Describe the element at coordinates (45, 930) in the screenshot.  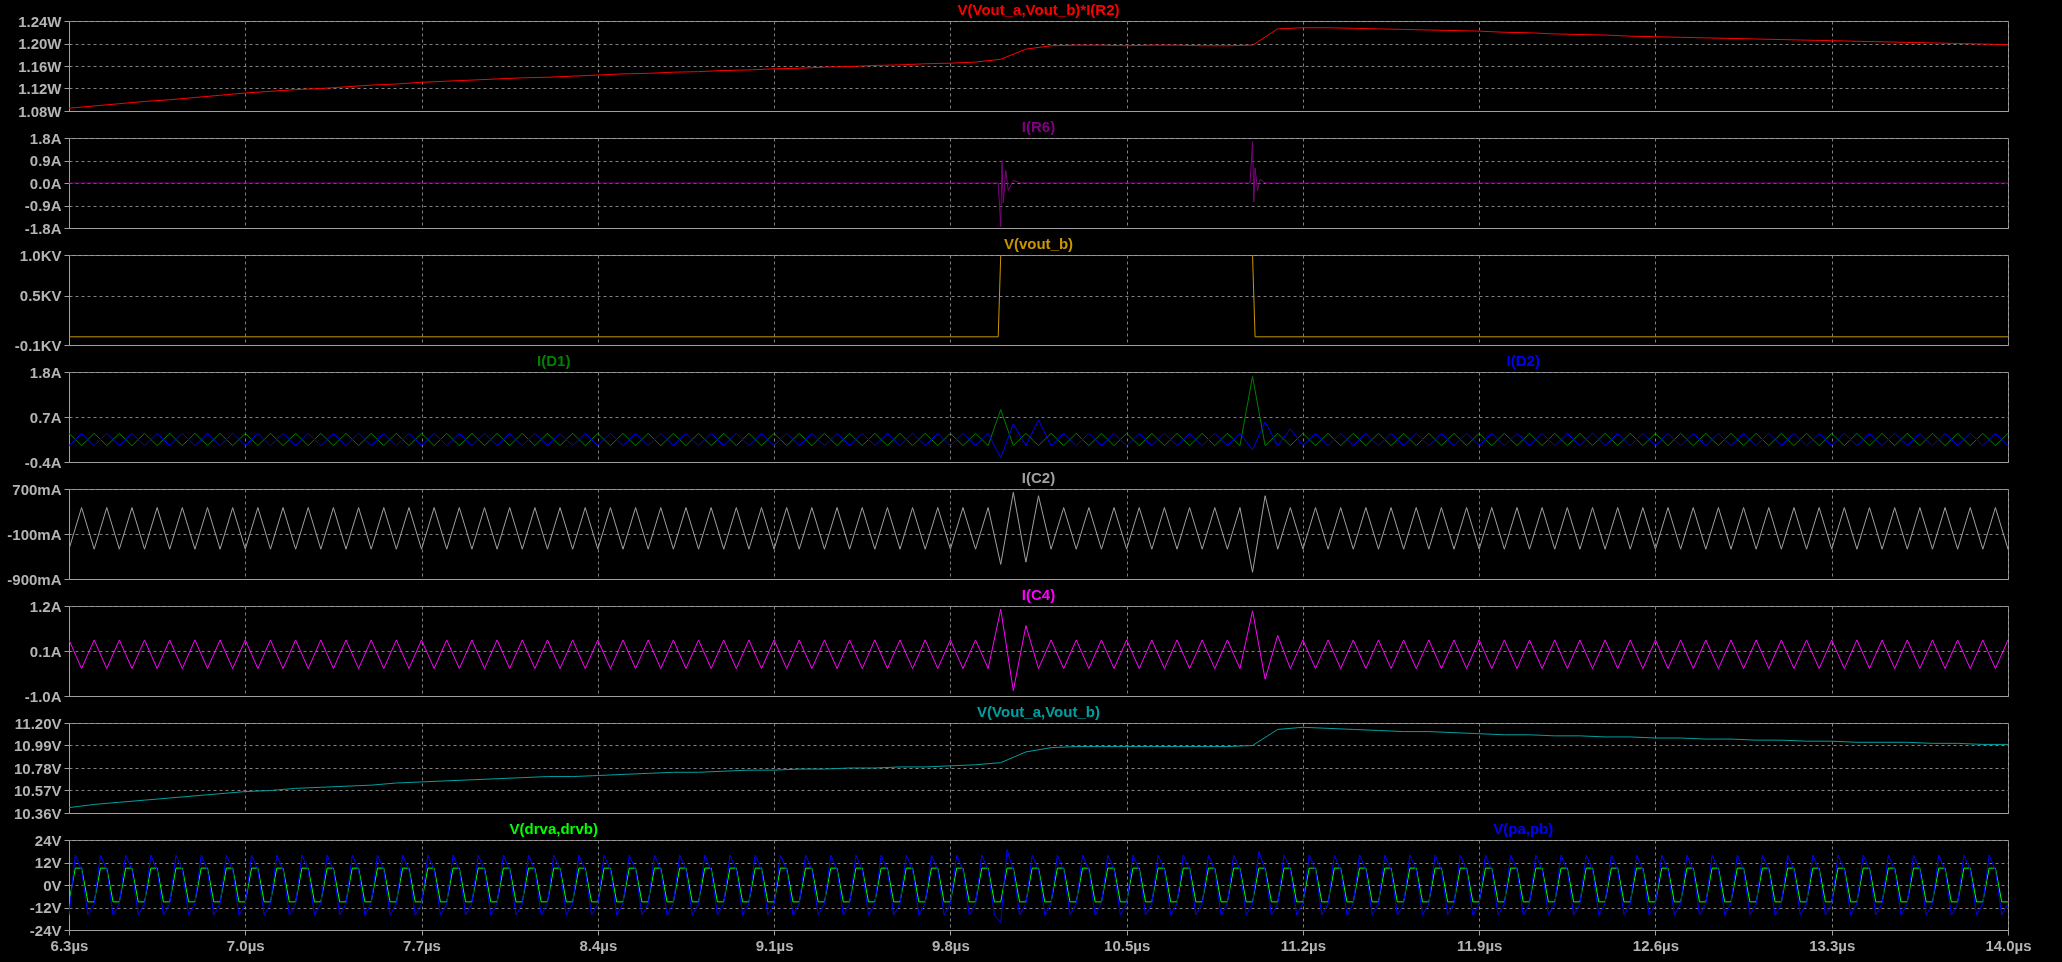
I see `y-tick-label: -24V` at that location.